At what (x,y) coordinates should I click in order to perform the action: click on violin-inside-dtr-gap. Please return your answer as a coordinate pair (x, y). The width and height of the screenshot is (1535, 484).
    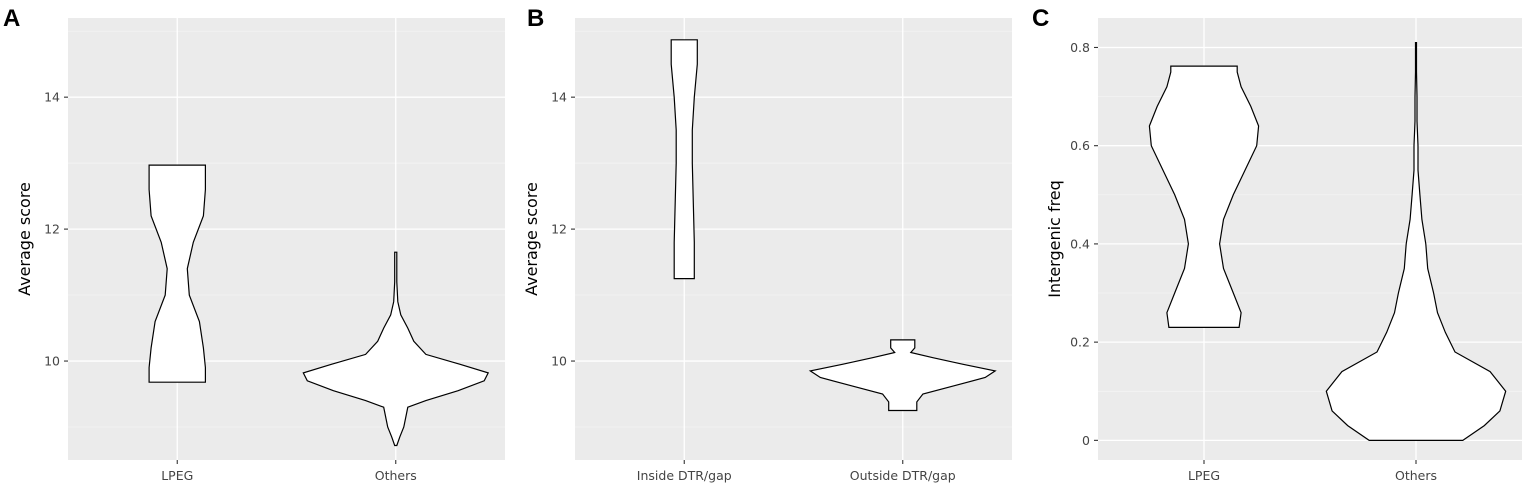
    Looking at the image, I should click on (684, 159).